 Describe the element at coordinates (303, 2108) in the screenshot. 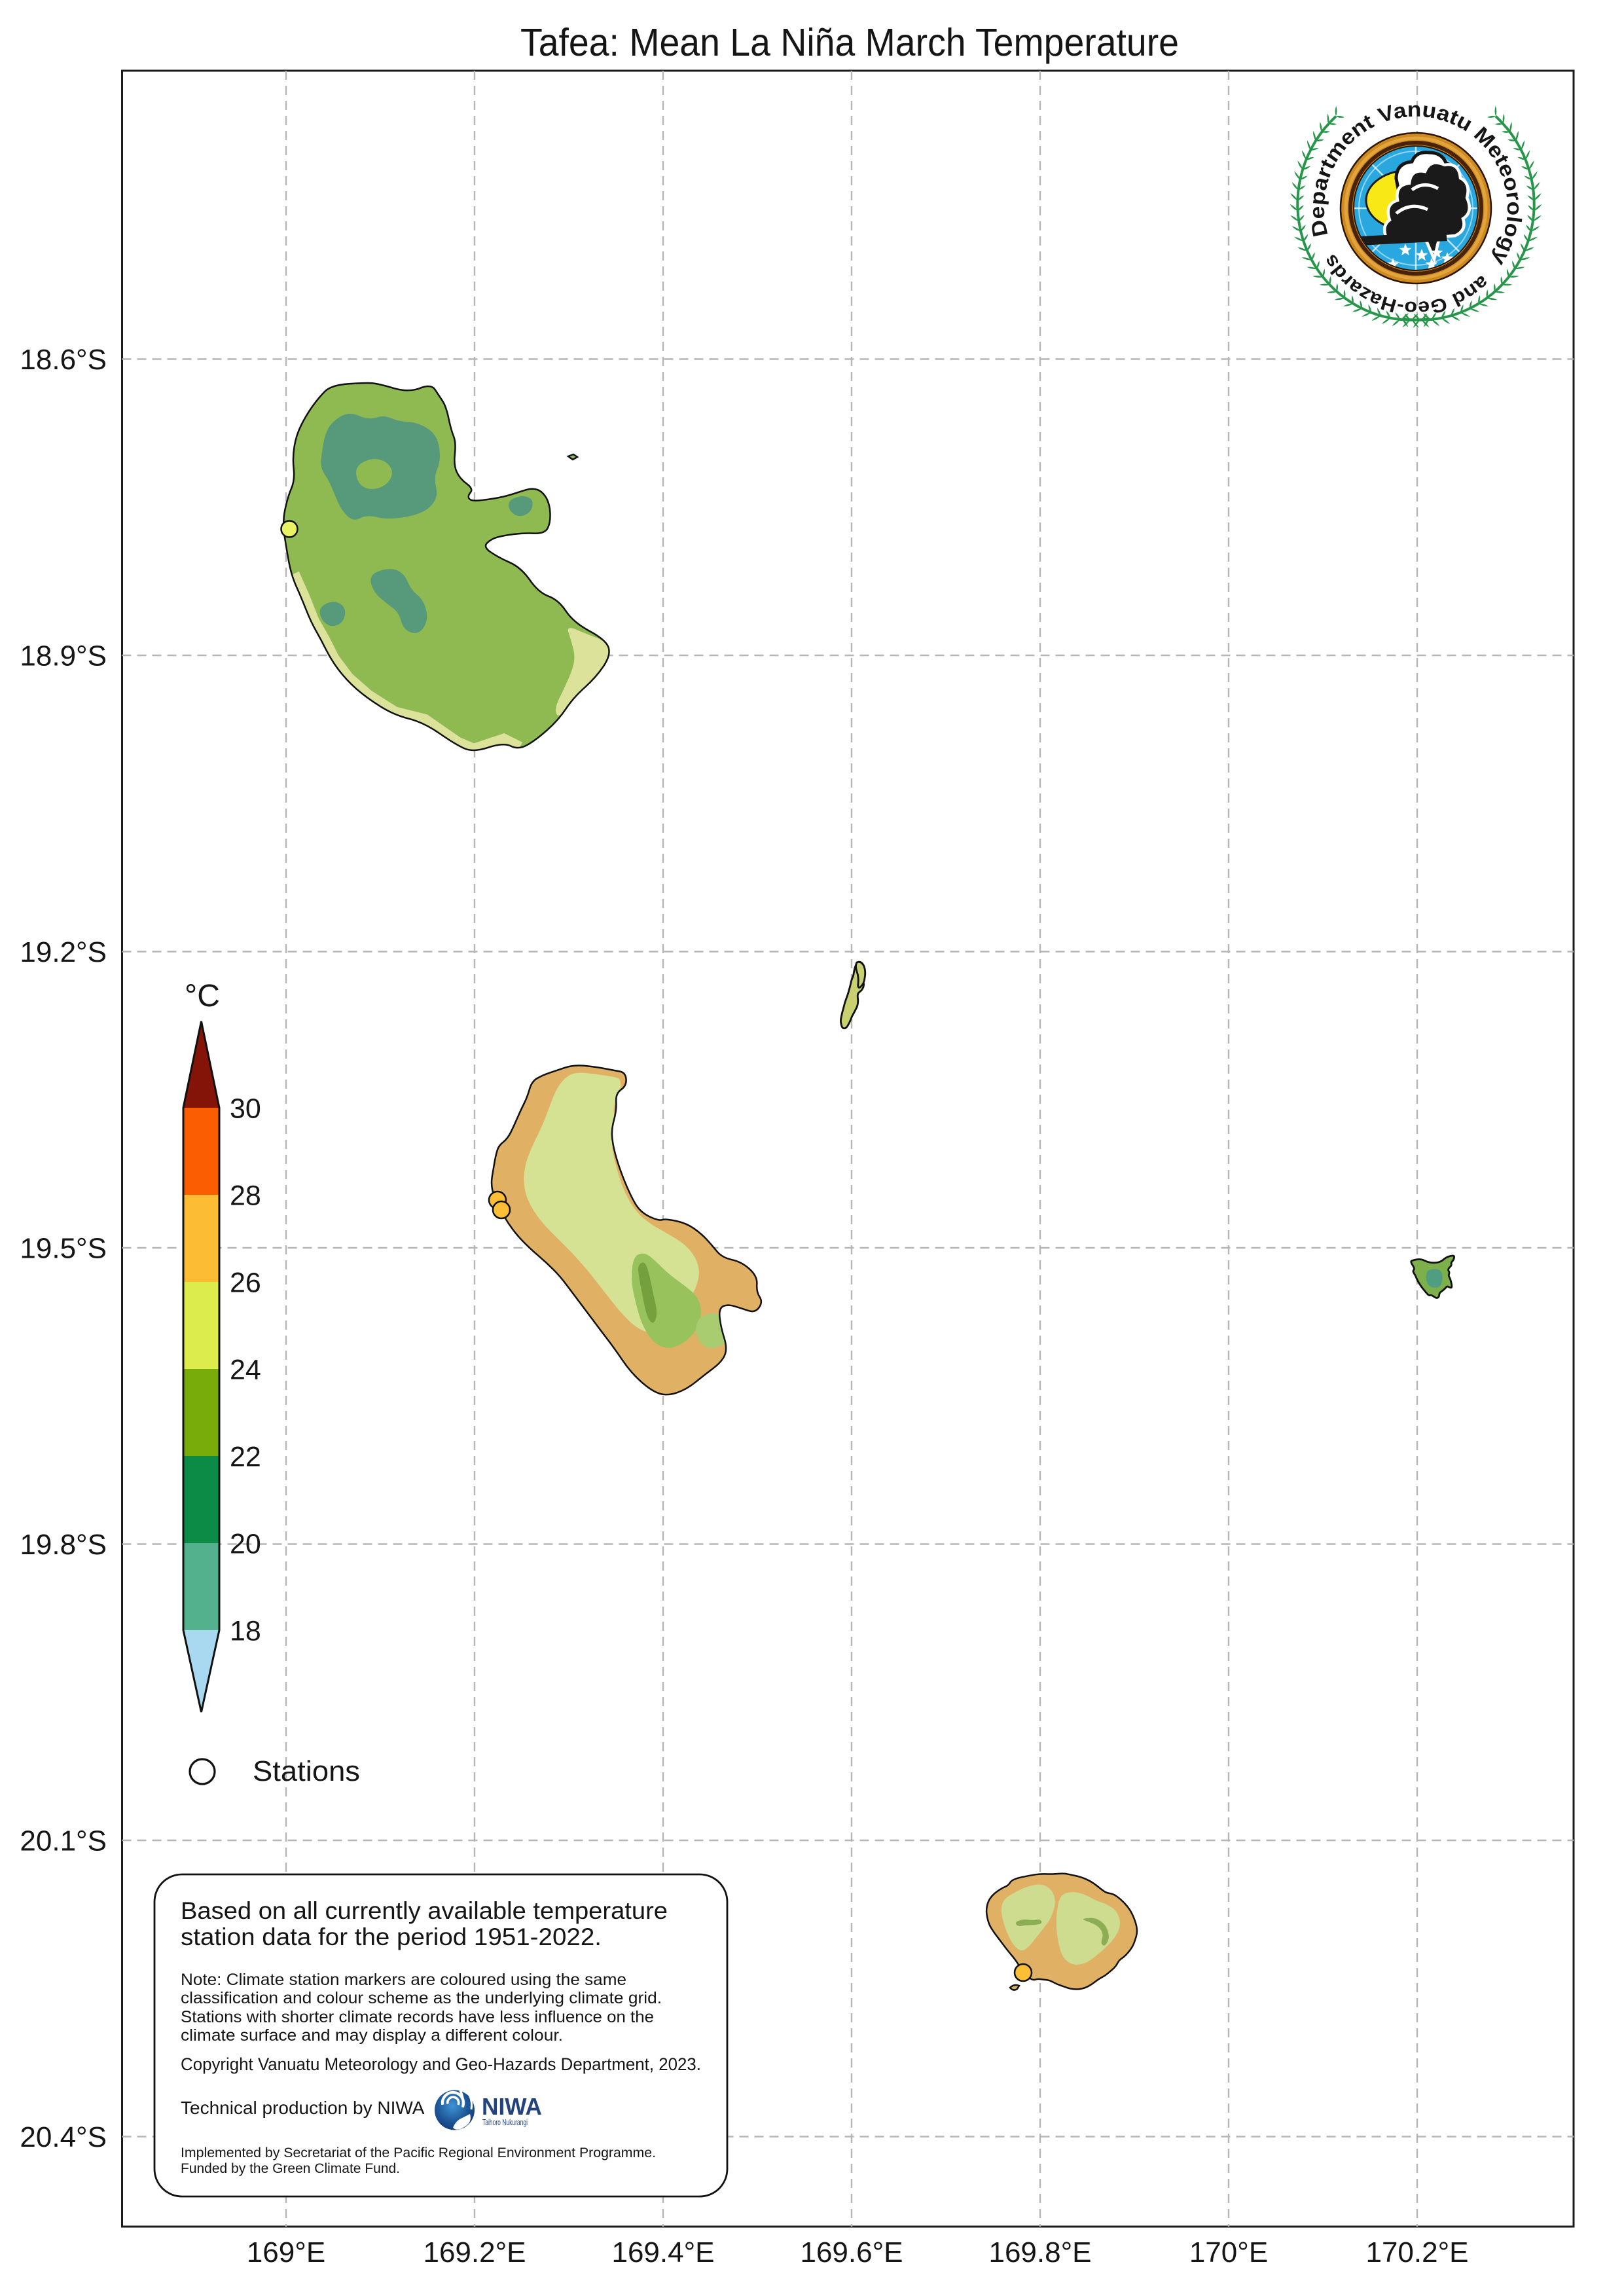

I see `svg-text: Technical production by NIWA` at that location.